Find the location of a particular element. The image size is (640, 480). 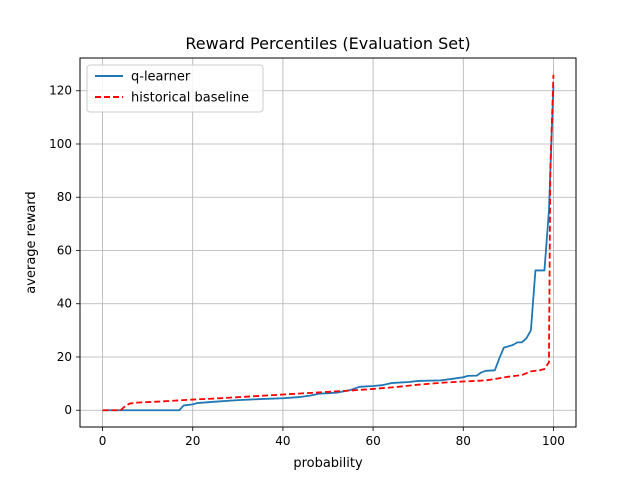

chart-title: Reward Percentiles (Evaluation Set) is located at coordinates (327, 43).